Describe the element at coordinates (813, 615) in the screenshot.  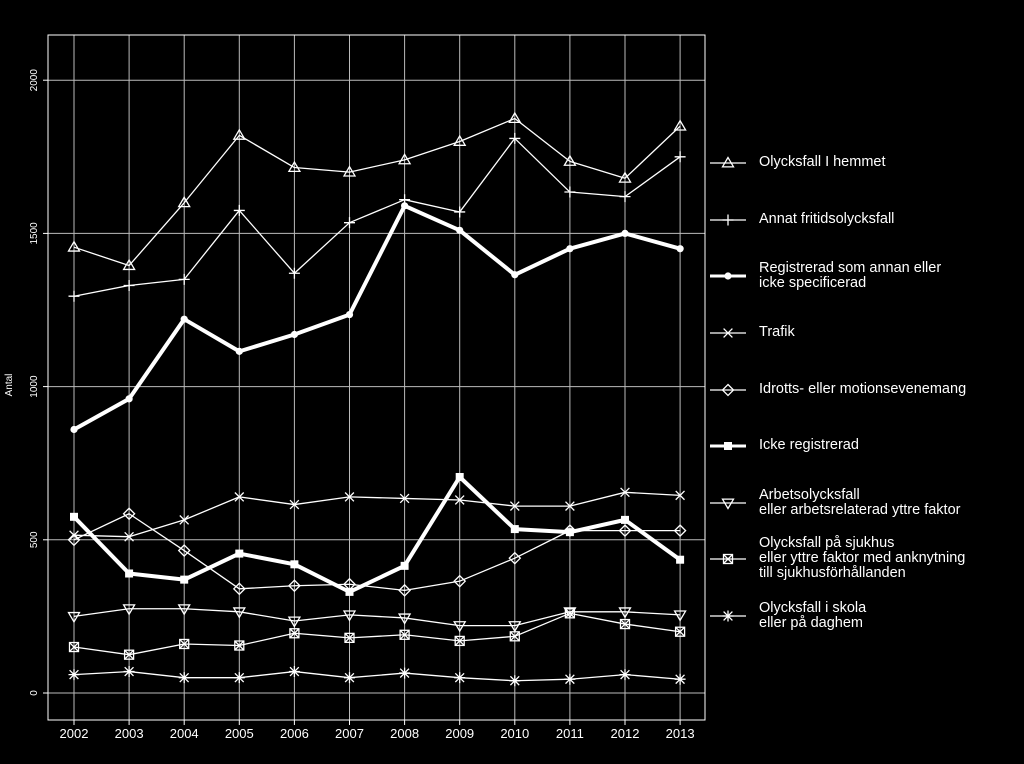
I see `legend-label: Olycksfall i skola eller på daghem` at that location.